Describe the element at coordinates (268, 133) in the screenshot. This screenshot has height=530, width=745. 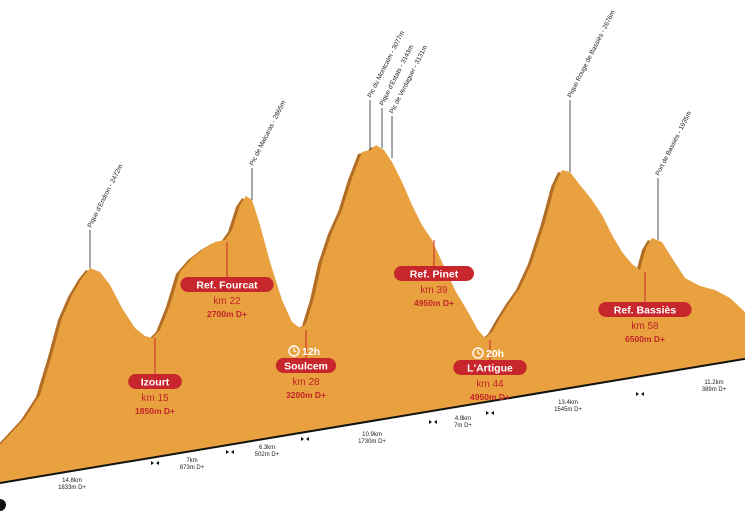
I see `peak-label: Pic de Malcaras - 2865m` at that location.